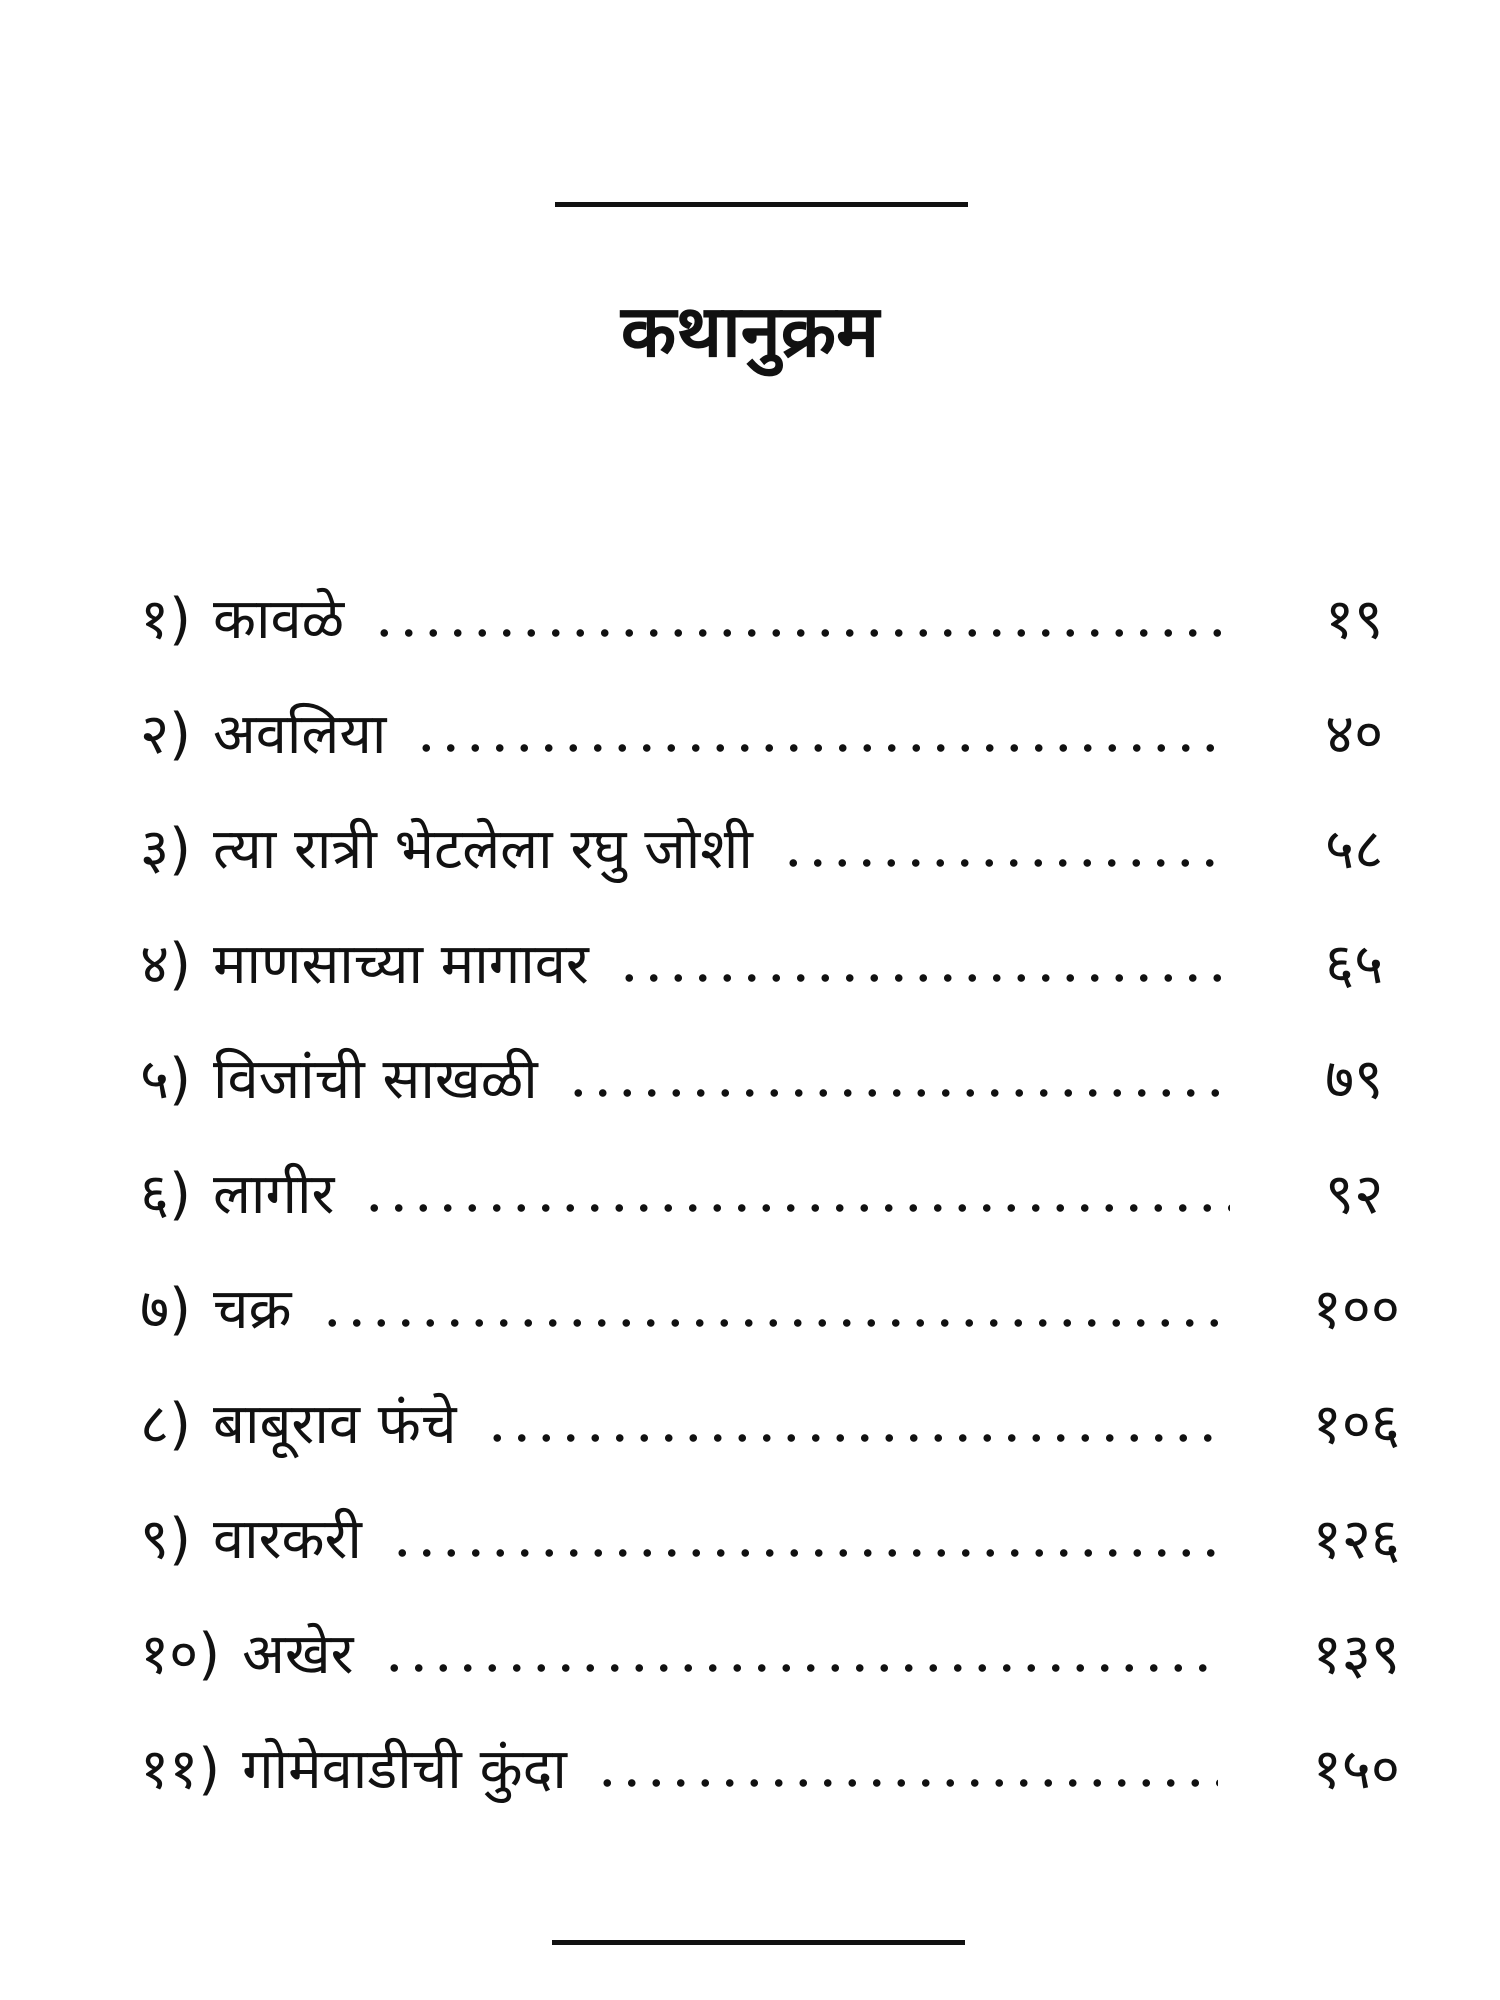 The height and width of the screenshot is (2000, 1500). What do you see at coordinates (1354, 1079) in the screenshot?
I see `entry-page-number: ७९` at bounding box center [1354, 1079].